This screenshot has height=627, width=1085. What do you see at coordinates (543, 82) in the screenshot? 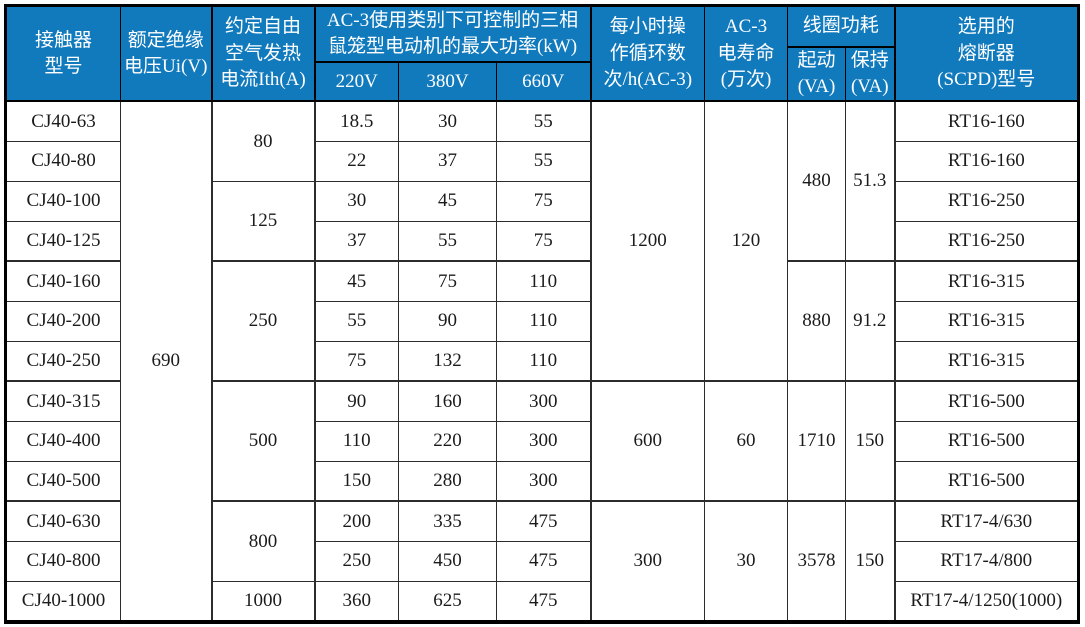
I see `header-660v: 660V` at bounding box center [543, 82].